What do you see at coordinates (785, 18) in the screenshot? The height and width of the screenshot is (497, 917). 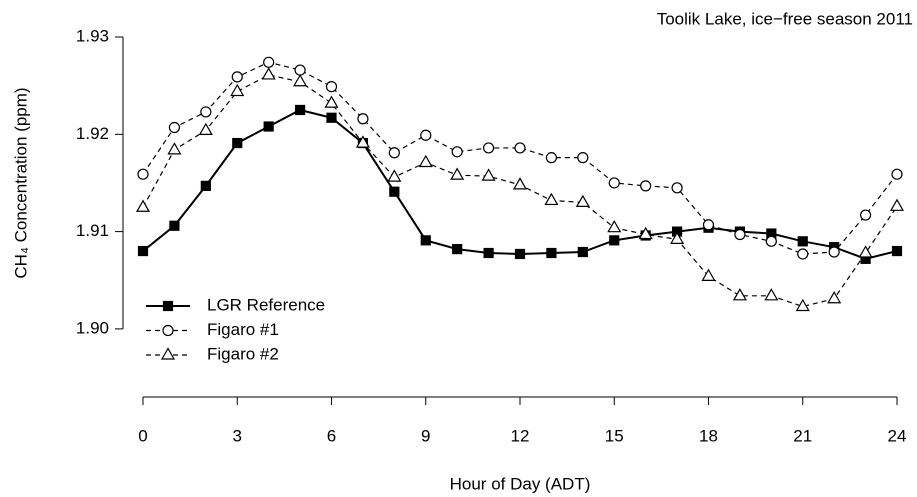 I see `annotation: Toolik Lake, ice−free season 2011` at bounding box center [785, 18].